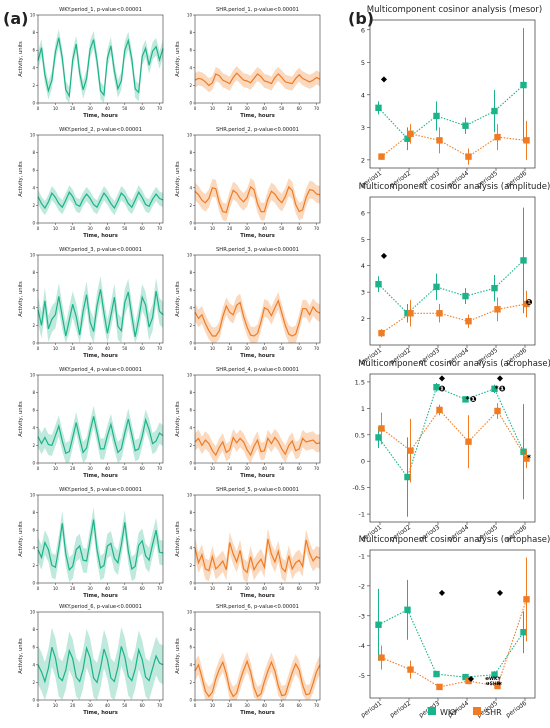 This screenshot has height=728, width=550. I want to click on shr-dotted-line, so click(454, 318).